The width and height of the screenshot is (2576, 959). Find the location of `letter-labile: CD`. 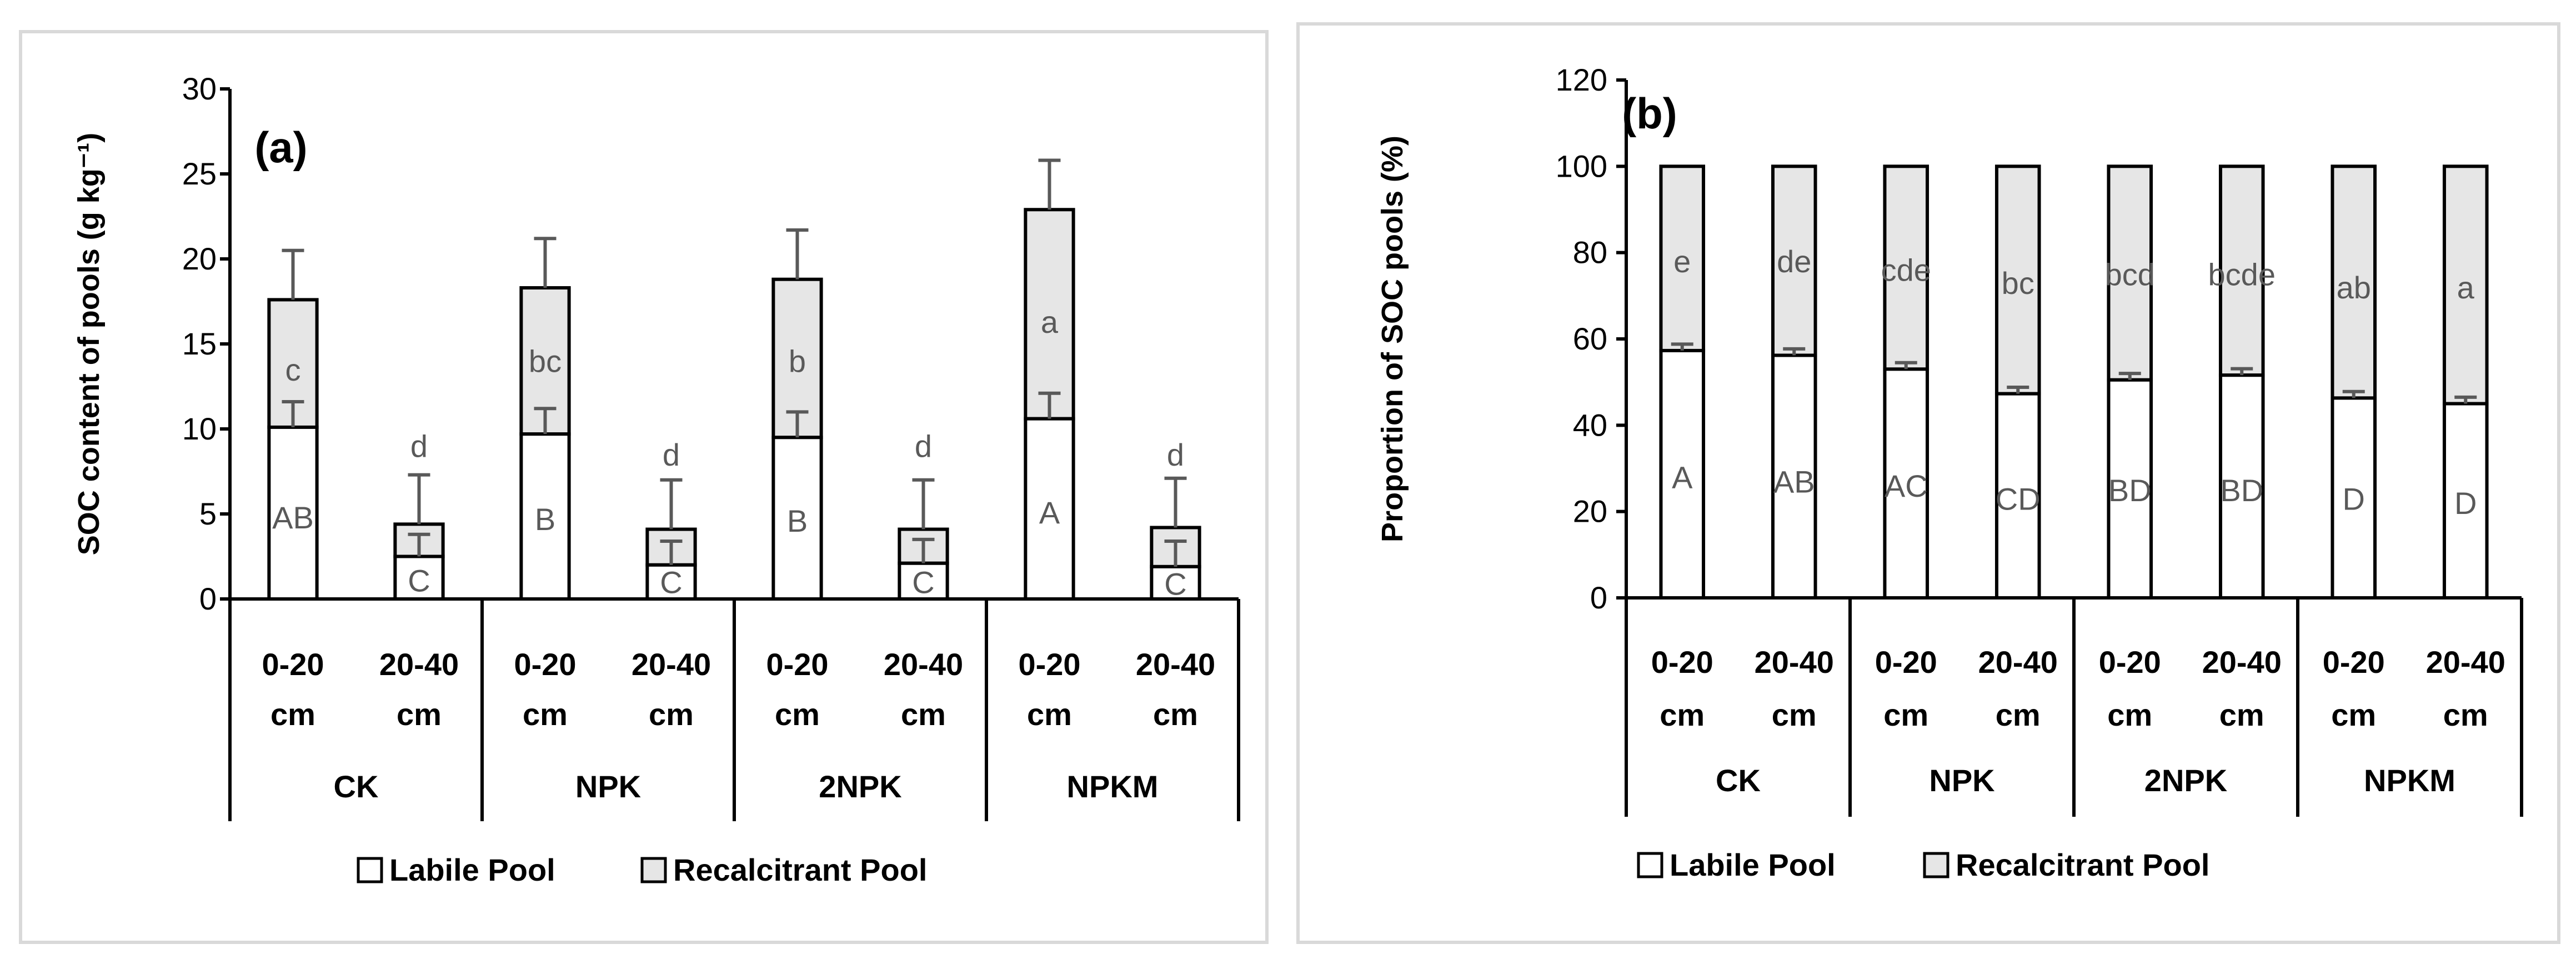

letter-labile: CD is located at coordinates (2019, 499).